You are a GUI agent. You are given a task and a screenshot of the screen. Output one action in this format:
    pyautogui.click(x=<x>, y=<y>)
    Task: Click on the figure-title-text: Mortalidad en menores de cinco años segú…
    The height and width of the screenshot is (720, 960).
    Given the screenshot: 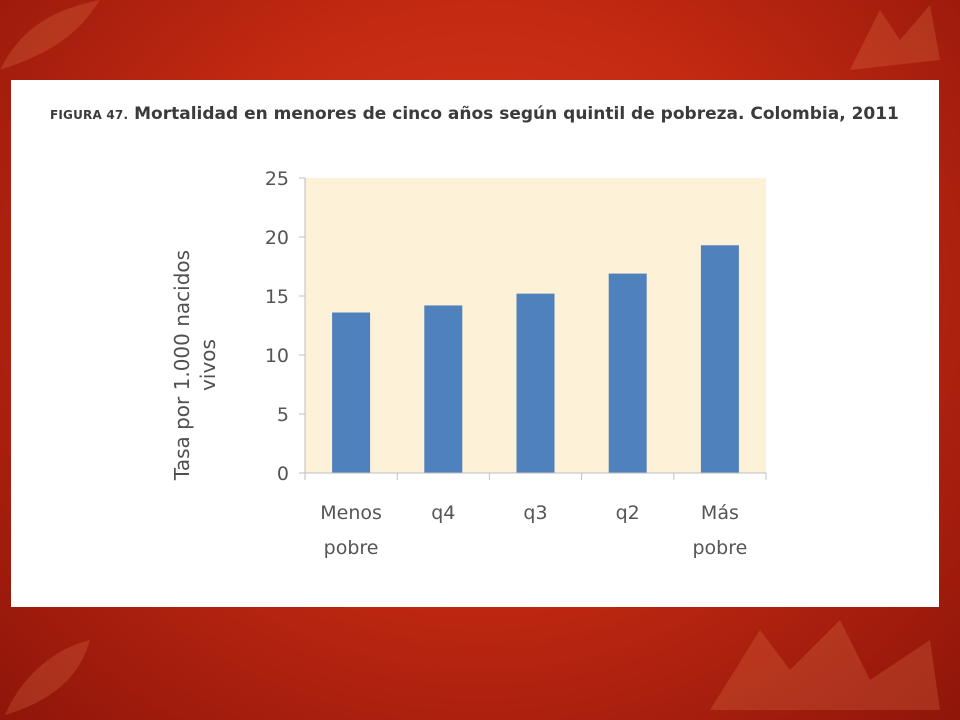 What is the action you would take?
    pyautogui.click(x=516, y=114)
    